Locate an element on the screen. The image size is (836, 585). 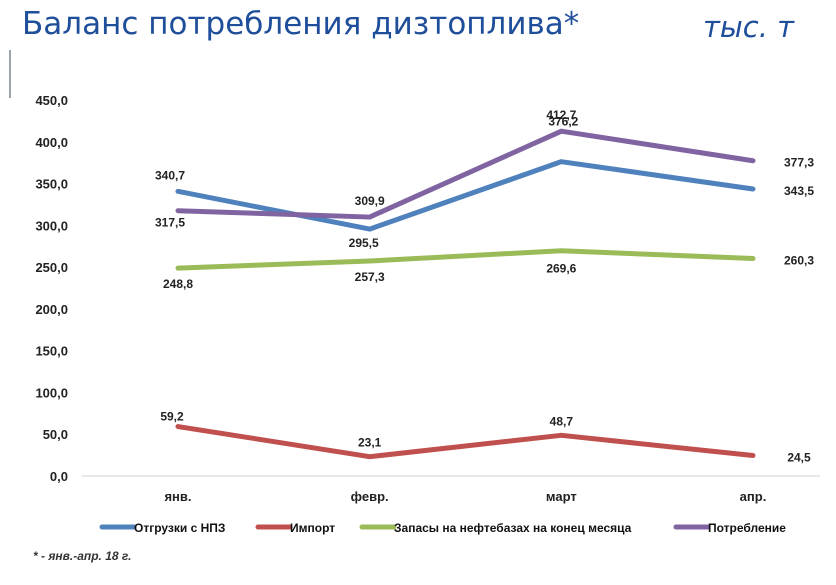
x-tick-label: апр. is located at coordinates (753, 496).